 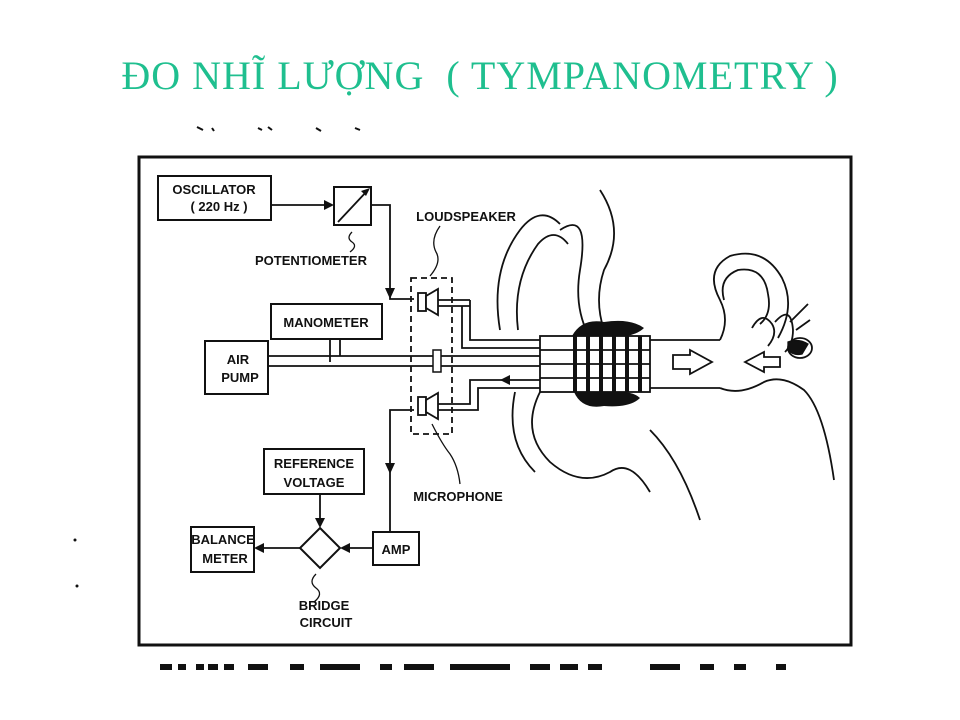 What do you see at coordinates (214, 198) in the screenshot?
I see `oscillator-box` at bounding box center [214, 198].